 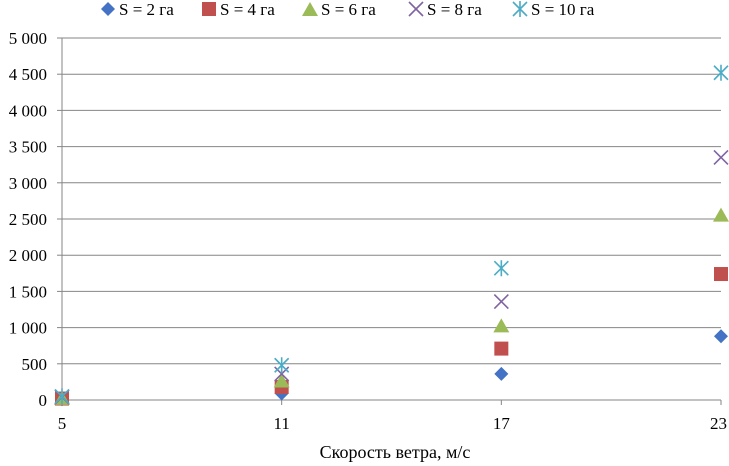 I want to click on y-tick-label: 3 500, so click(x=28, y=147).